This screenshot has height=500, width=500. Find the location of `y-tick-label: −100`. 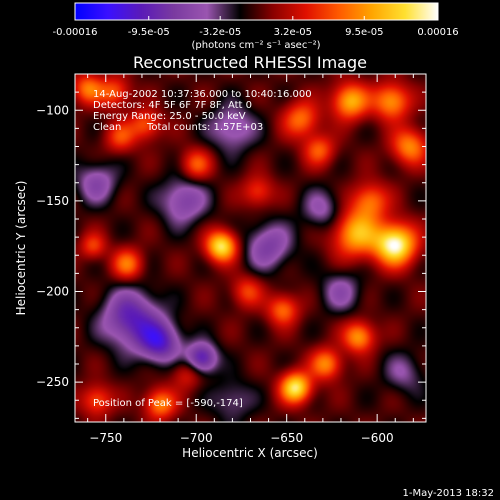

y-tick-label: −100 is located at coordinates (52, 110).